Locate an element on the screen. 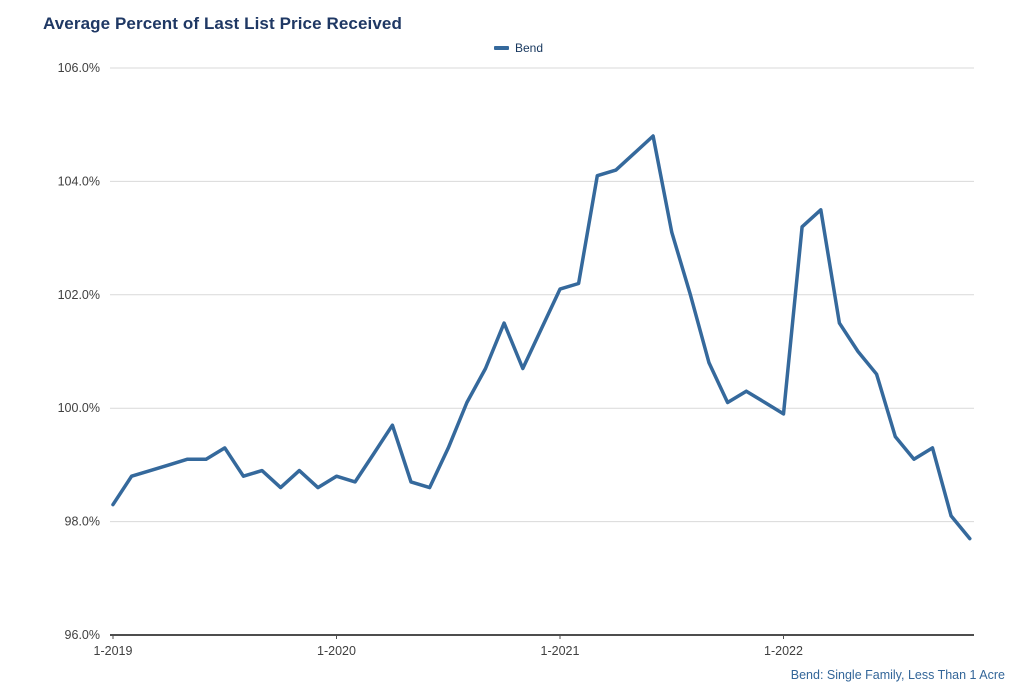 Image resolution: width=1024 pixels, height=688 pixels. x-tick-label: 1-2019 is located at coordinates (113, 651).